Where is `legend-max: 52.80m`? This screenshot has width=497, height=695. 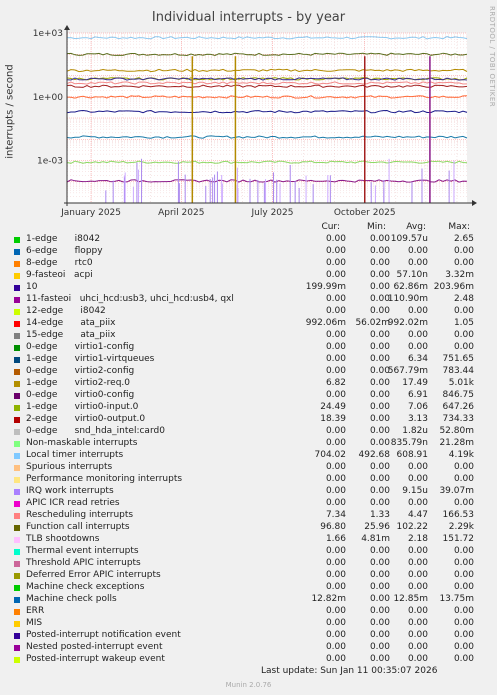 legend-max: 52.80m is located at coordinates (456, 431).